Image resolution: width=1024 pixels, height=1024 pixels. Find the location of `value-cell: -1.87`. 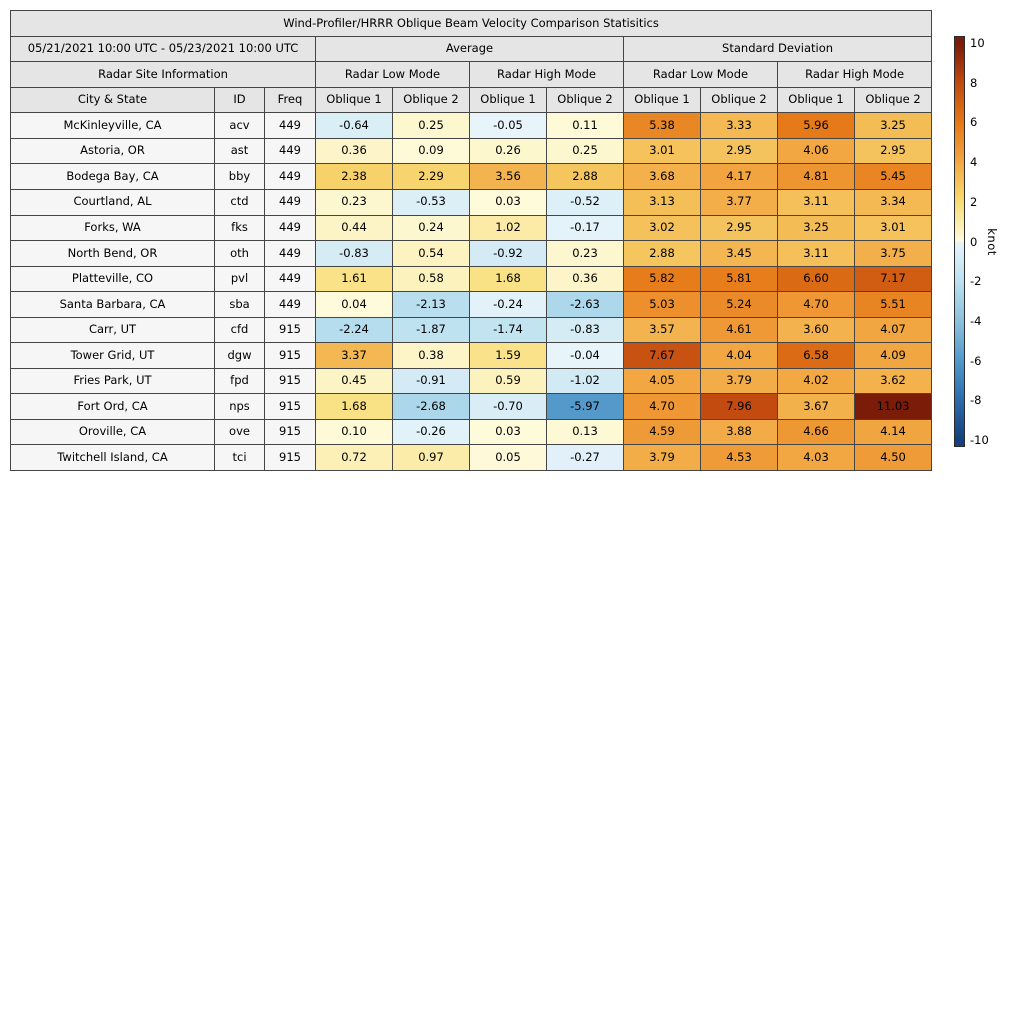

value-cell: -1.87 is located at coordinates (431, 330).